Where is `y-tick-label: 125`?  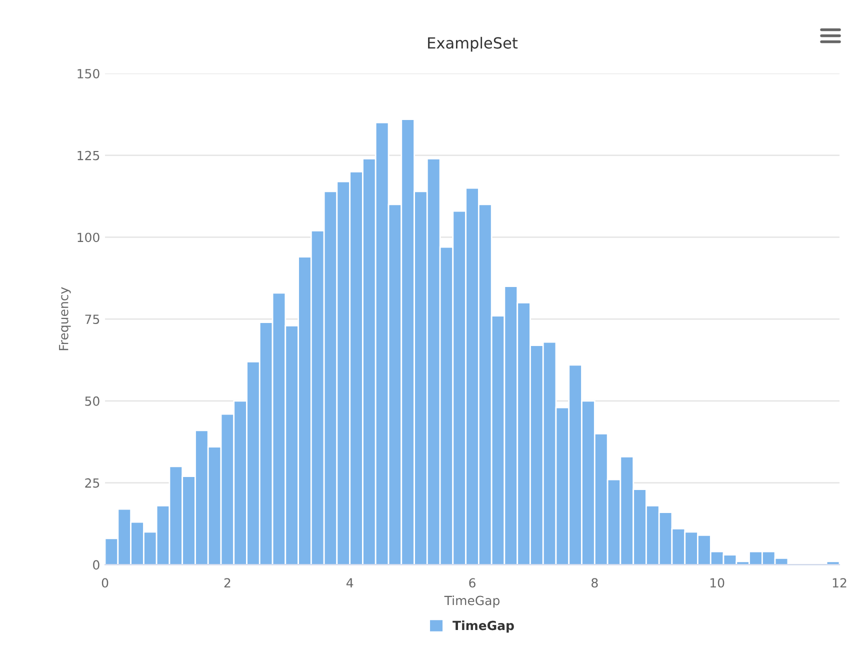
y-tick-label: 125 is located at coordinates (89, 155).